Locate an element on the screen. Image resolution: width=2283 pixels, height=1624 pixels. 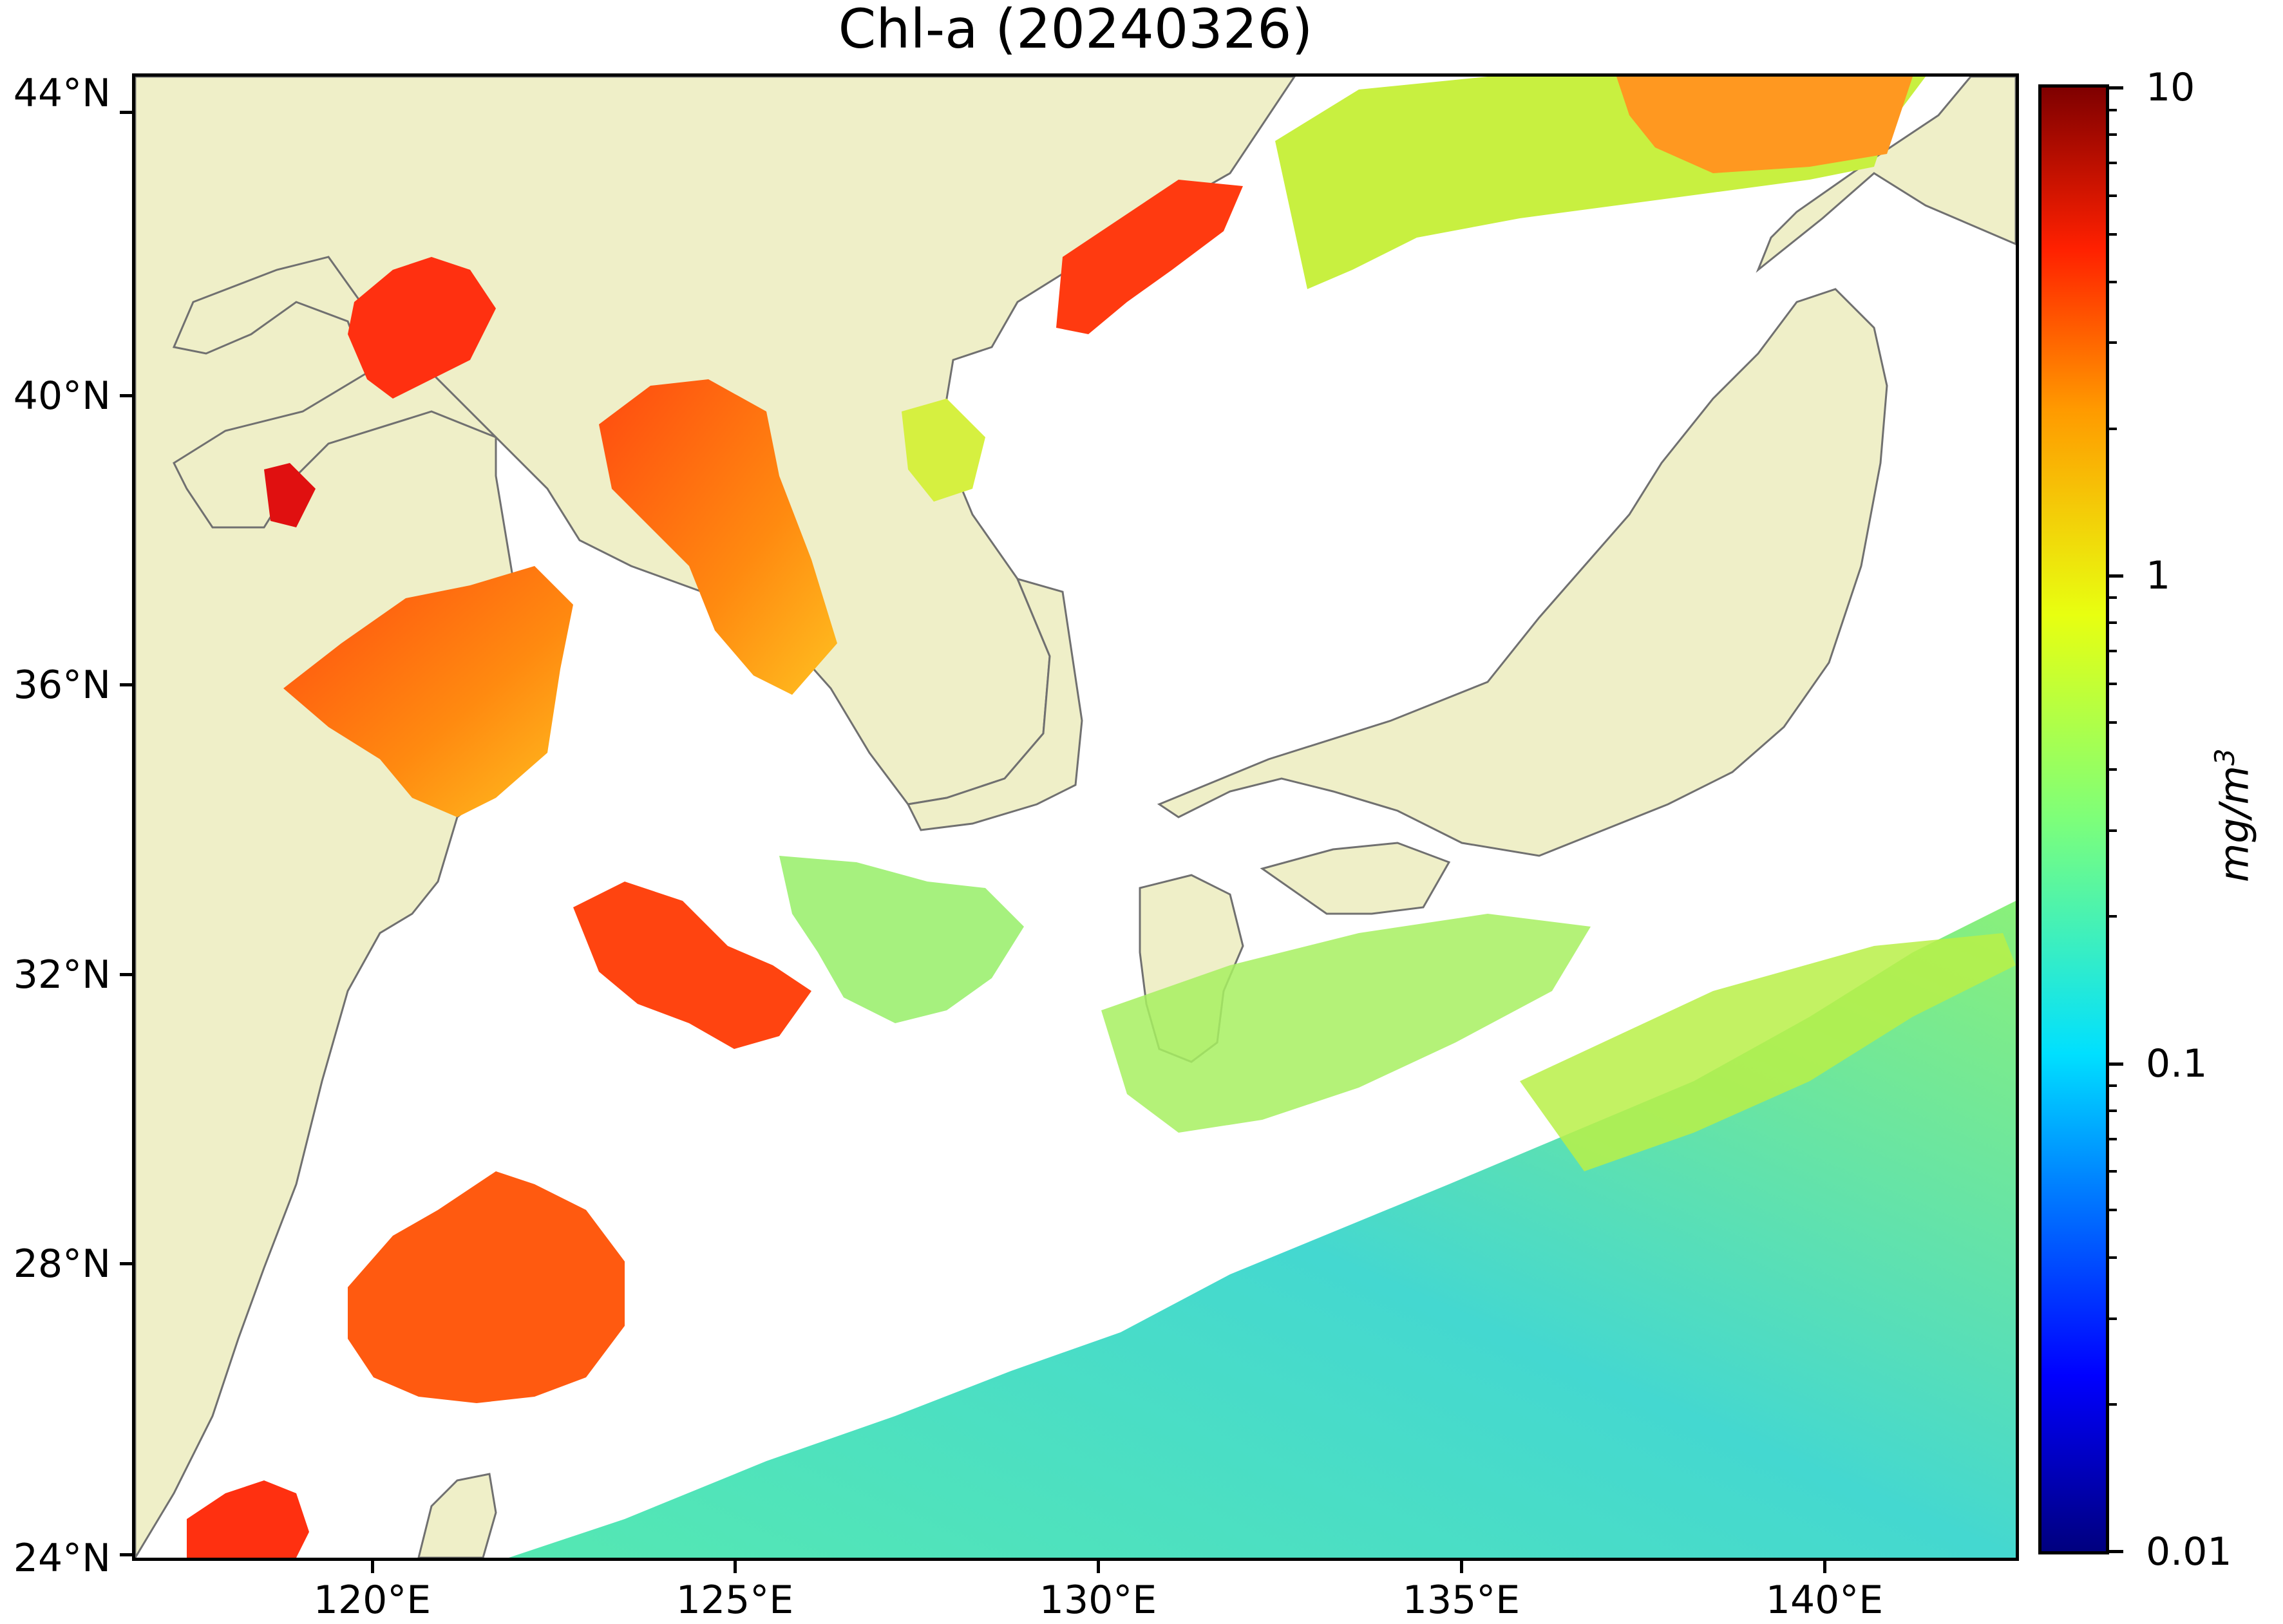
lat-tick-mark-28n is located at coordinates (126, 1263).